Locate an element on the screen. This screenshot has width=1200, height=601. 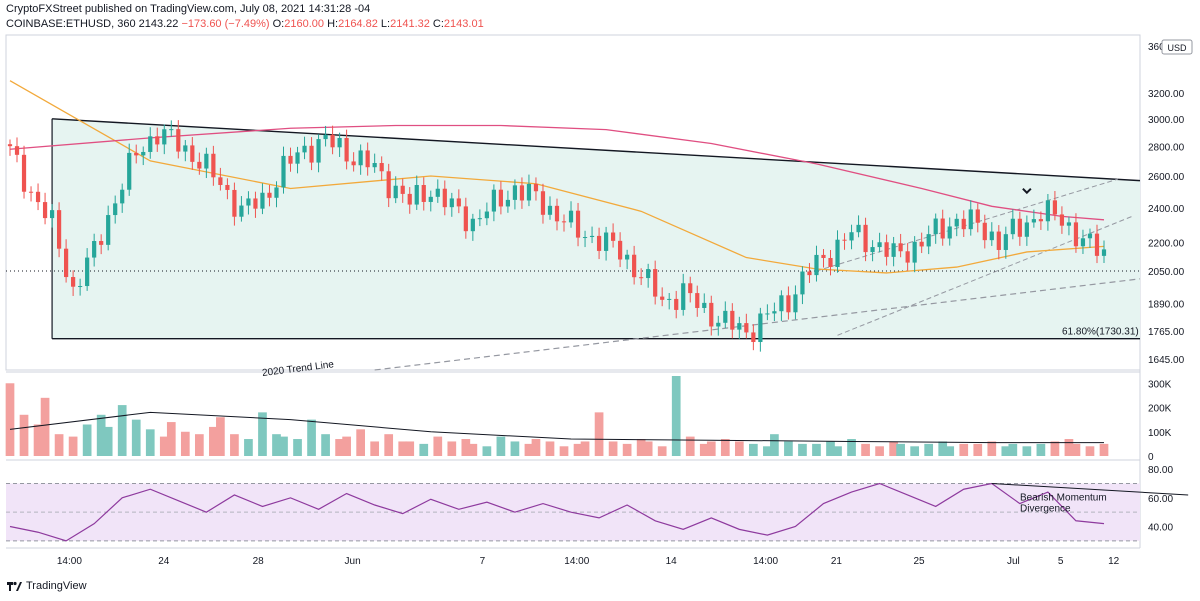
price-axis-label: 1765.00 is located at coordinates (1166, 332).